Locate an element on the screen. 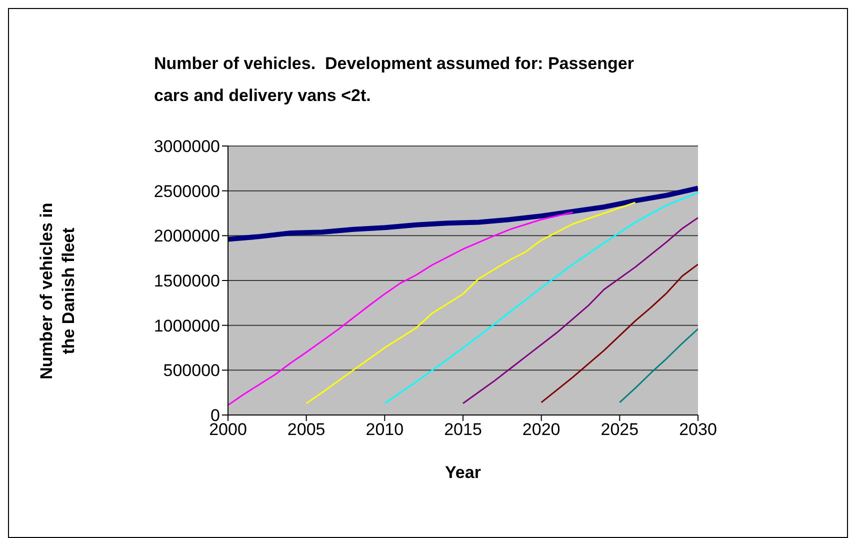 The image size is (855, 538). y-tick-label: 3000000 is located at coordinates (187, 146).